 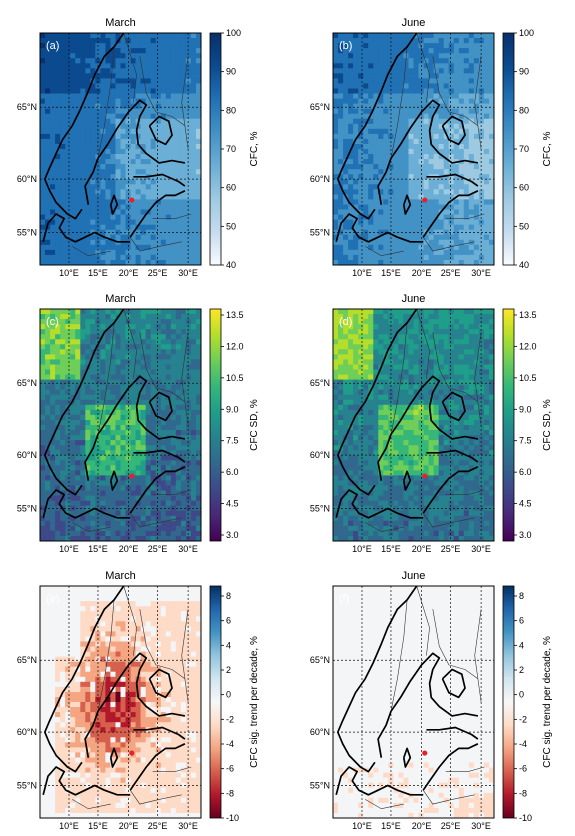 I want to click on map-panel-c: (c) March 65°N 60°N 55°N 10°E 15°E 20°E 25°E 30°E, so click(x=109, y=423).